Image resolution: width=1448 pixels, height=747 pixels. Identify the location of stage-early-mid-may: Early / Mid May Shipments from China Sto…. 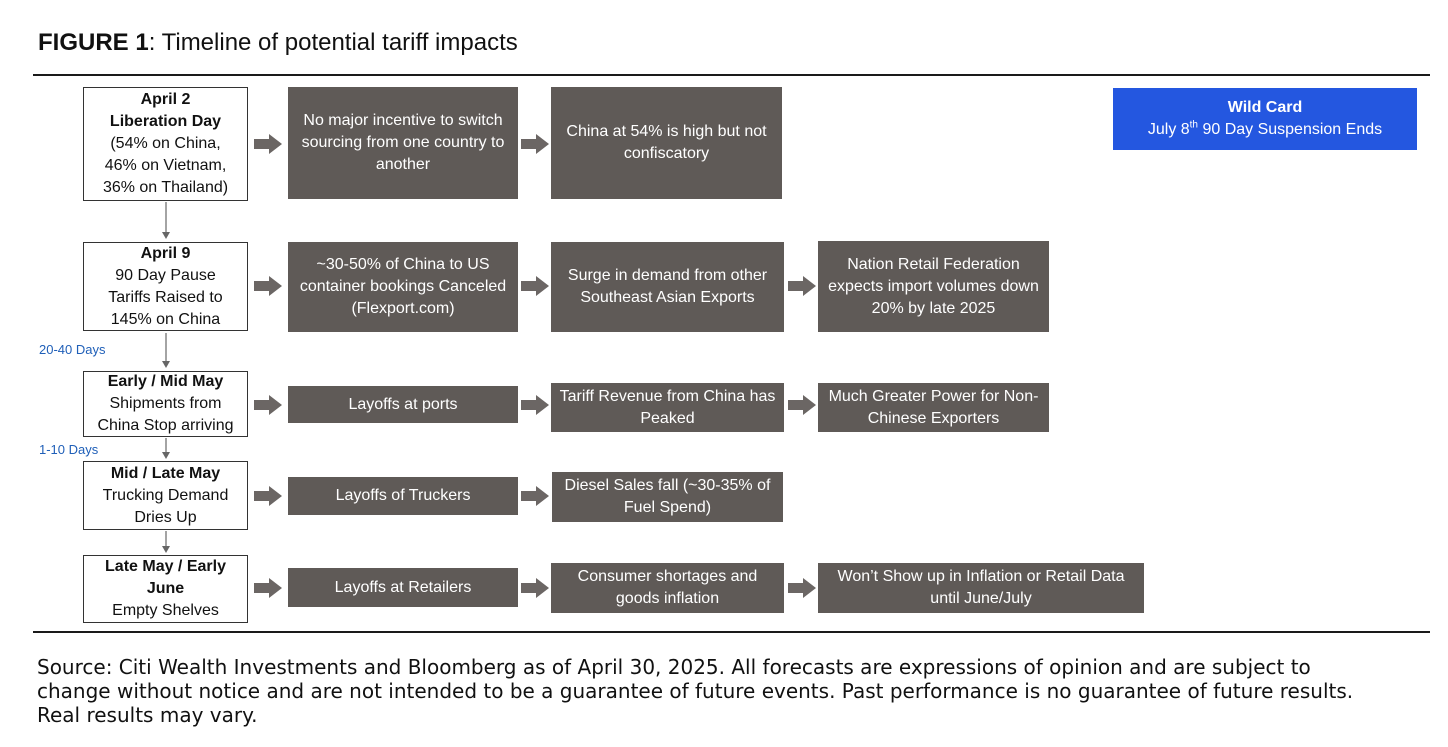
(165, 404).